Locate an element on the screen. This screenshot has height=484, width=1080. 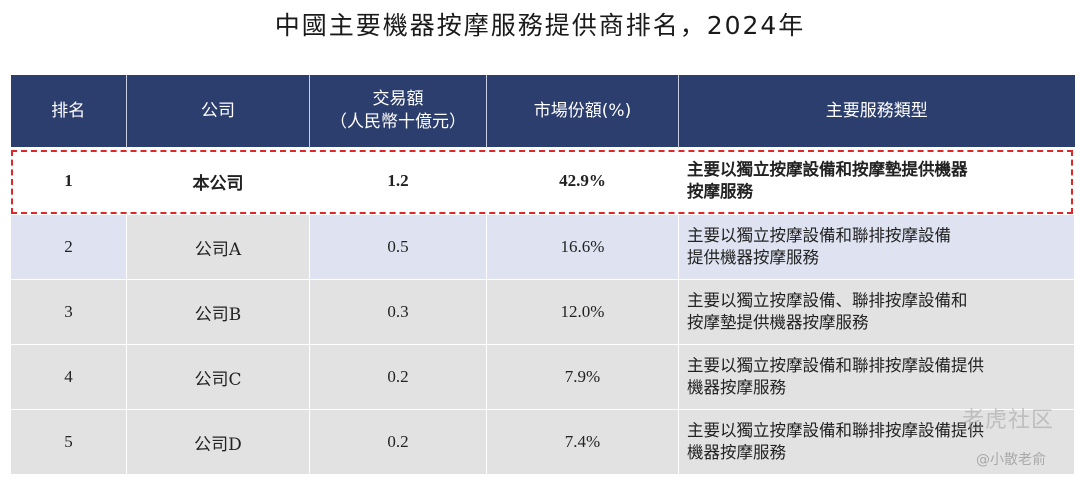
service-line: 主要以獨立按摩設備、聯排按摩設備和 is located at coordinates (827, 300).